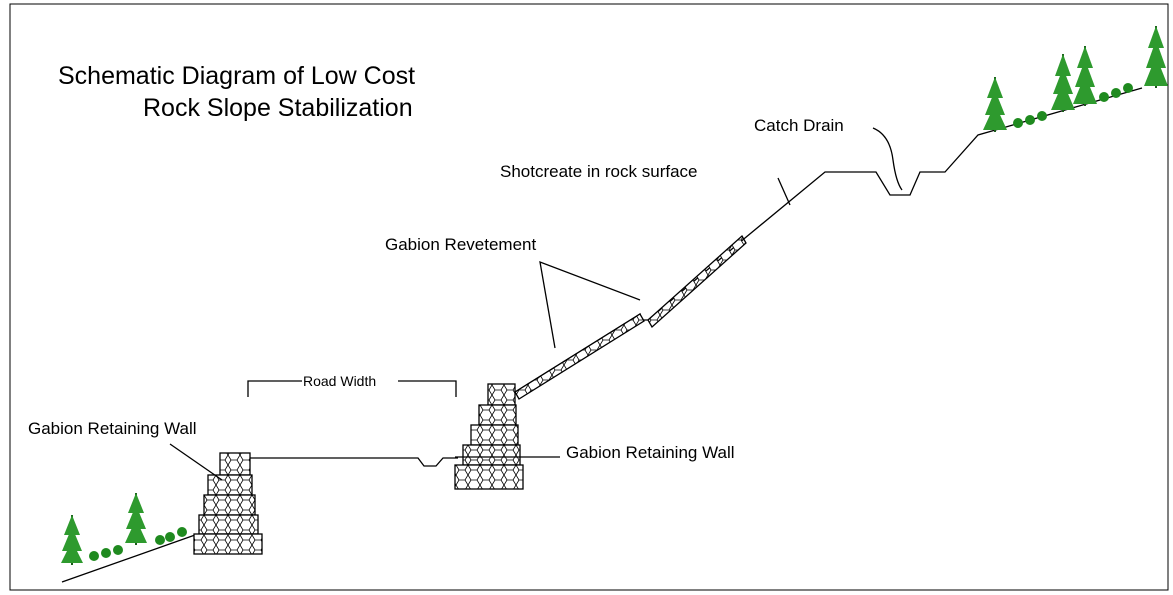  What do you see at coordinates (598, 171) in the screenshot?
I see `label: Shotcreate in rock surface` at bounding box center [598, 171].